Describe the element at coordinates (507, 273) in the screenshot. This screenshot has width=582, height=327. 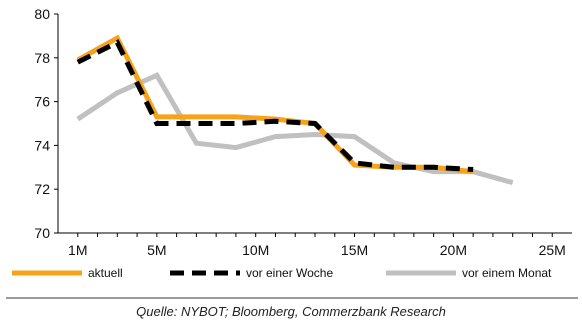
I see `legend-label-vor-einem-monat: vor einem Monat` at that location.